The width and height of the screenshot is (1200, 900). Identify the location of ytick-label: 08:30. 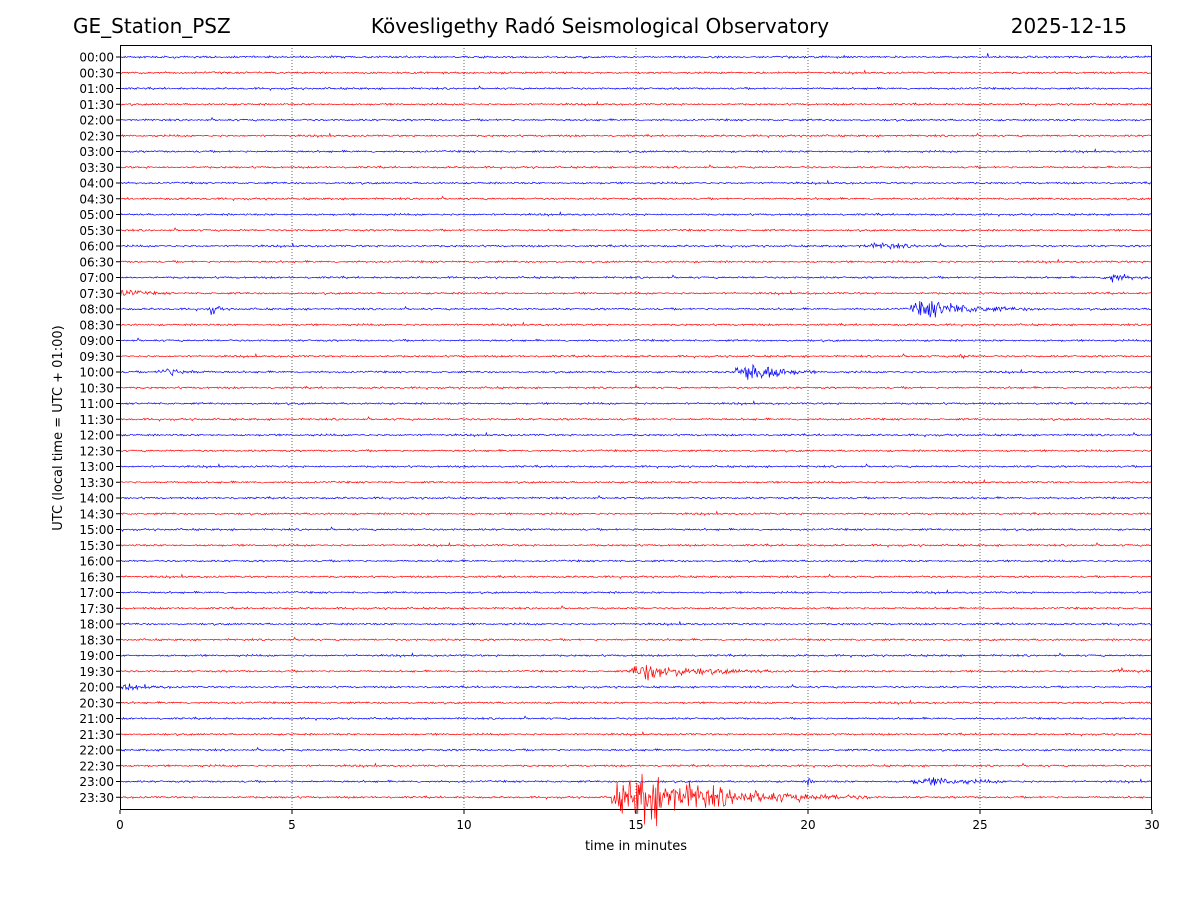
(96, 325).